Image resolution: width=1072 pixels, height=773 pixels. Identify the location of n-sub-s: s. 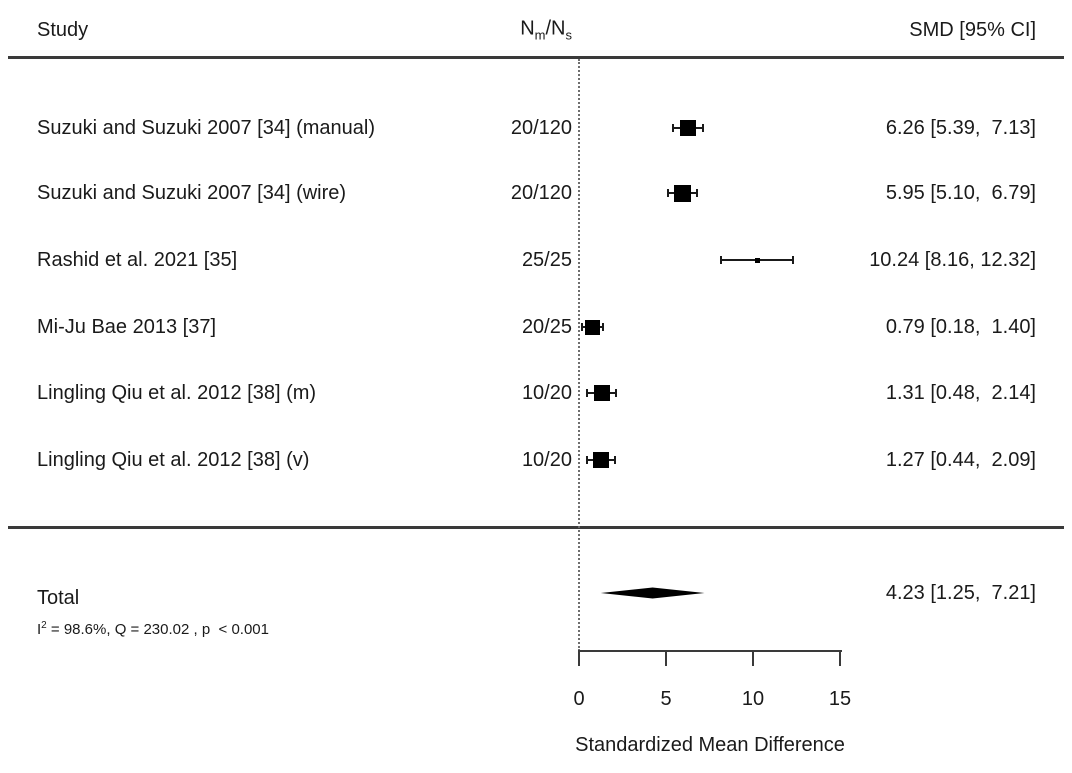
(569, 35).